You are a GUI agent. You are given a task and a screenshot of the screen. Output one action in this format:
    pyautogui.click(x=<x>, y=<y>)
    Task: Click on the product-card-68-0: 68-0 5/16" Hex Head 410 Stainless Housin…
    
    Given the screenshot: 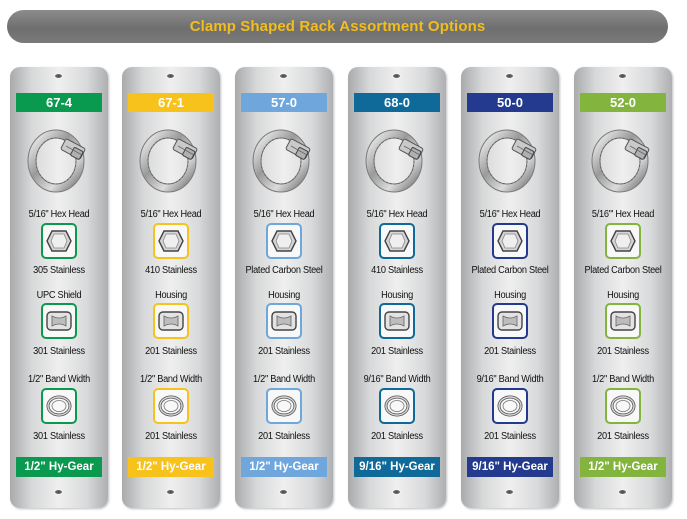 What is the action you would take?
    pyautogui.click(x=397, y=287)
    